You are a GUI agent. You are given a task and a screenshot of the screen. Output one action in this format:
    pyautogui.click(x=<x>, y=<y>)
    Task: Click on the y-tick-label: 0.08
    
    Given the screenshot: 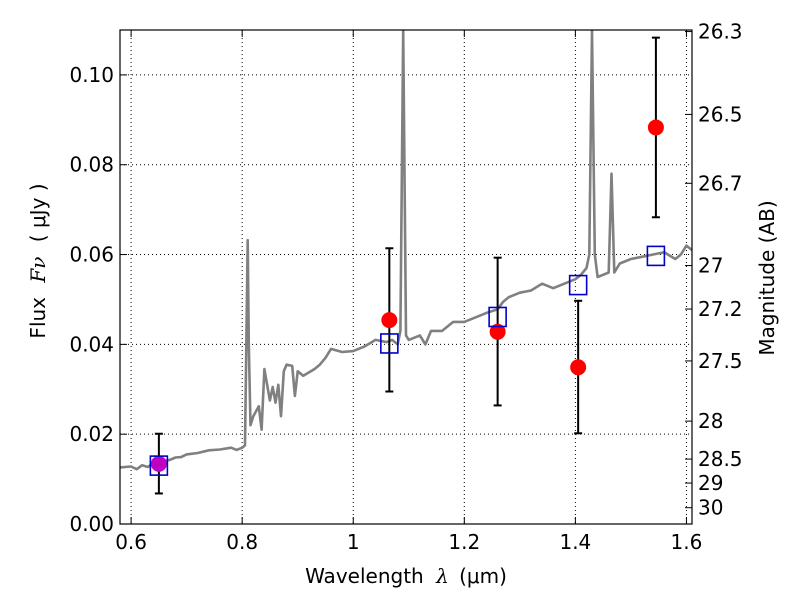 What is the action you would take?
    pyautogui.click(x=91, y=165)
    